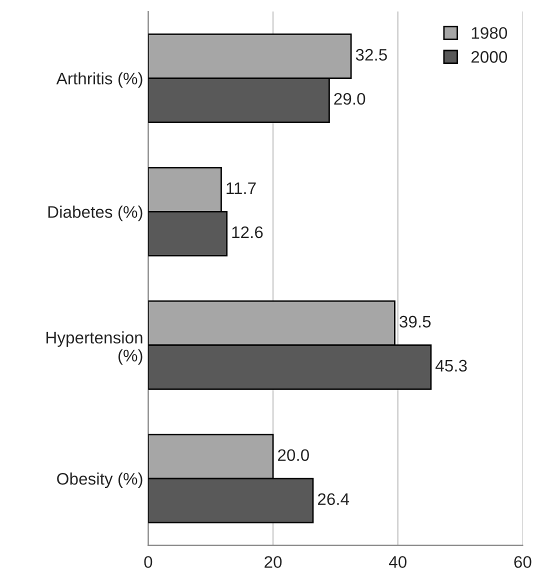 The height and width of the screenshot is (577, 535). I want to click on data-label: 20.0, so click(293, 455).